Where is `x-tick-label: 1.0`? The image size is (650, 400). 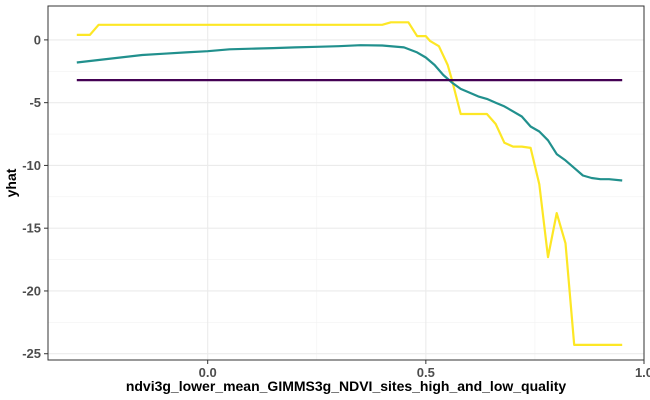
x-tick-label: 1.0 is located at coordinates (642, 372).